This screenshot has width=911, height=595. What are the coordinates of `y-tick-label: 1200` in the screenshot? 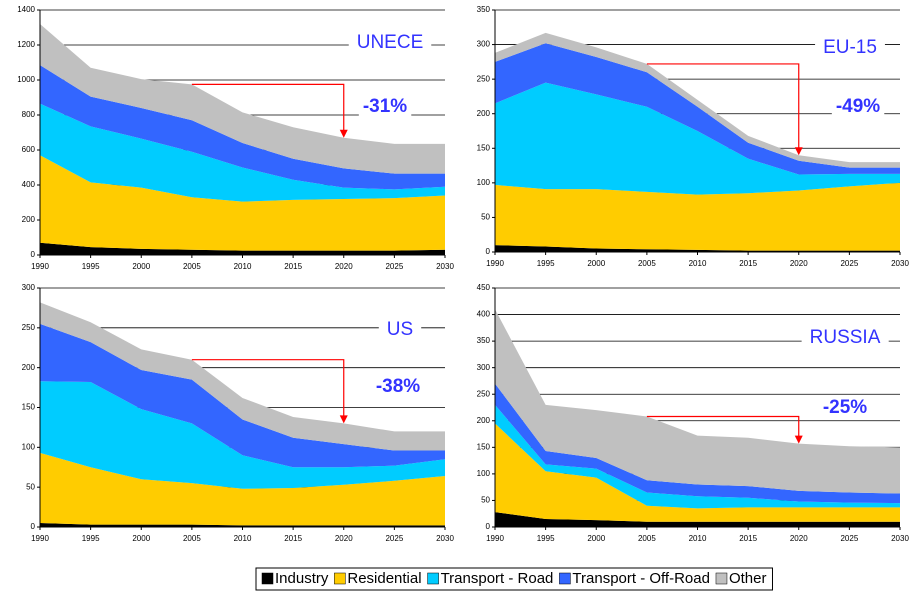 It's located at (26, 44).